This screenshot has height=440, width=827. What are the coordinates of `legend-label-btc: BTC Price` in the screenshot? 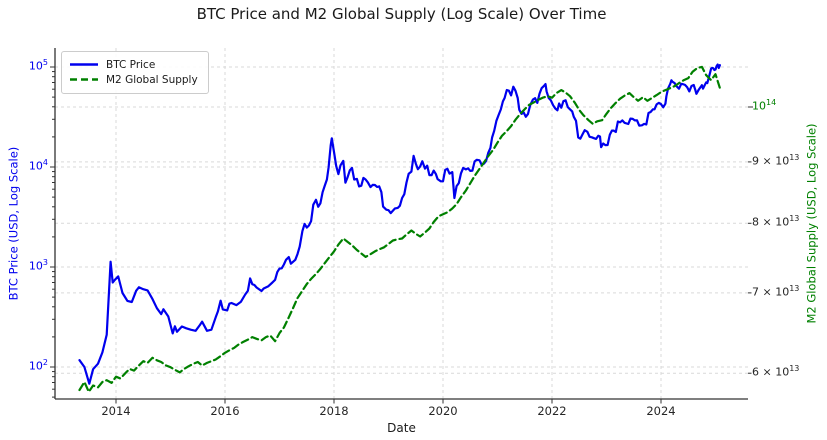 It's located at (131, 64).